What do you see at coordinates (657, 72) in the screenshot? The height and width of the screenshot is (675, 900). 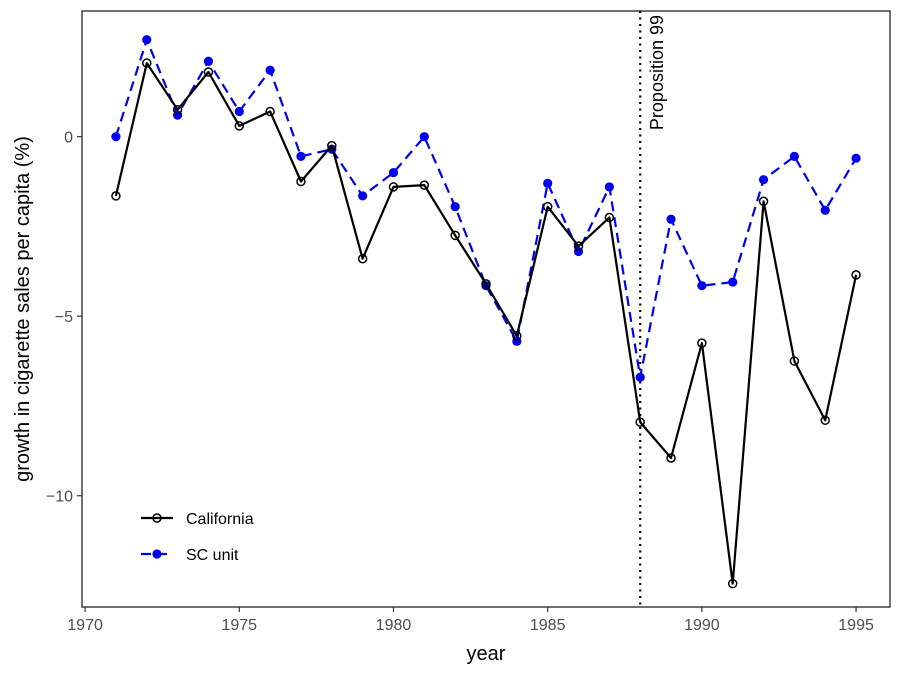 I see `proposition-99-label: Proposition 99` at bounding box center [657, 72].